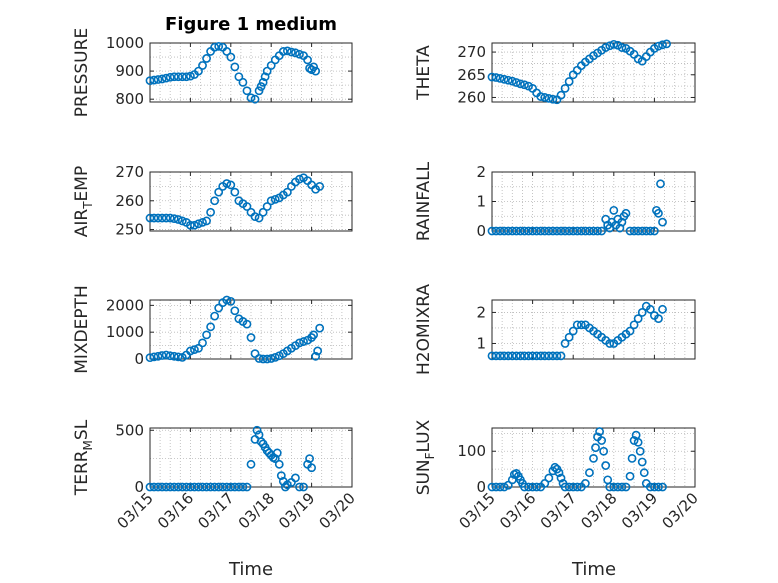 This screenshot has height=583, width=778. What do you see at coordinates (598, 510) in the screenshot?
I see `x-tick-label: 03/18` at bounding box center [598, 510].